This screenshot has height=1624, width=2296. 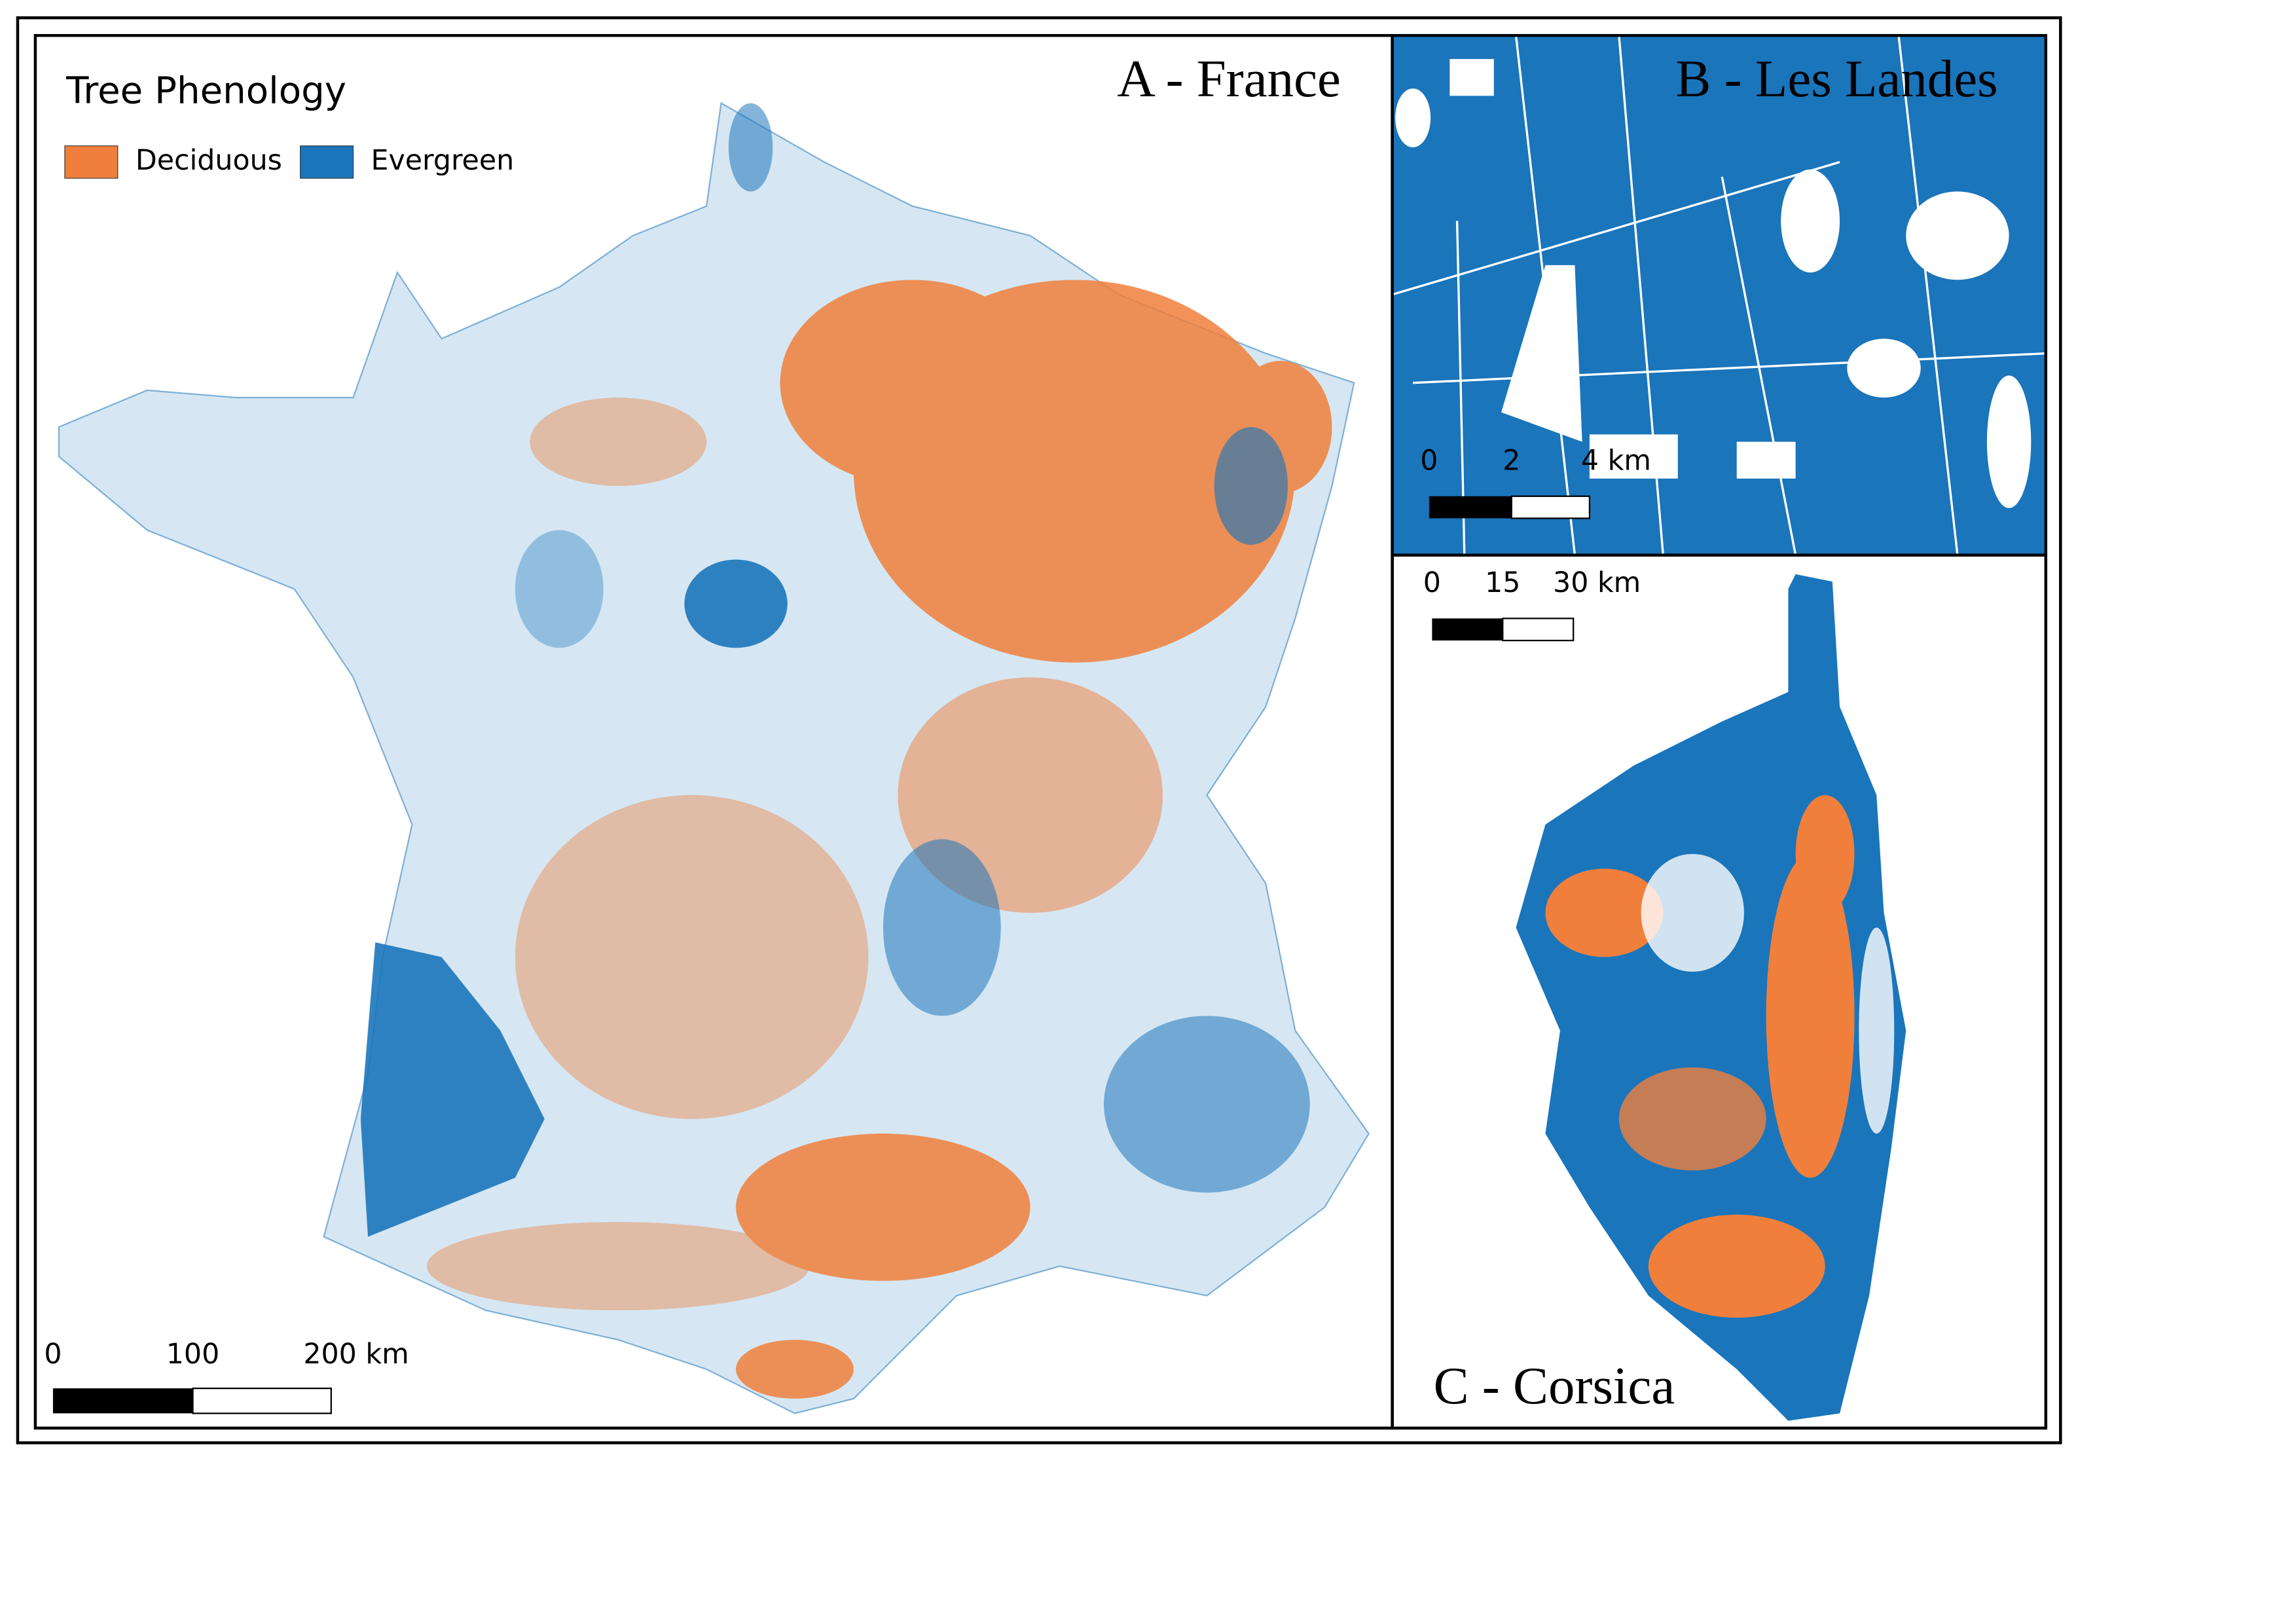 I want to click on open-areas, so click(x=1768, y=994).